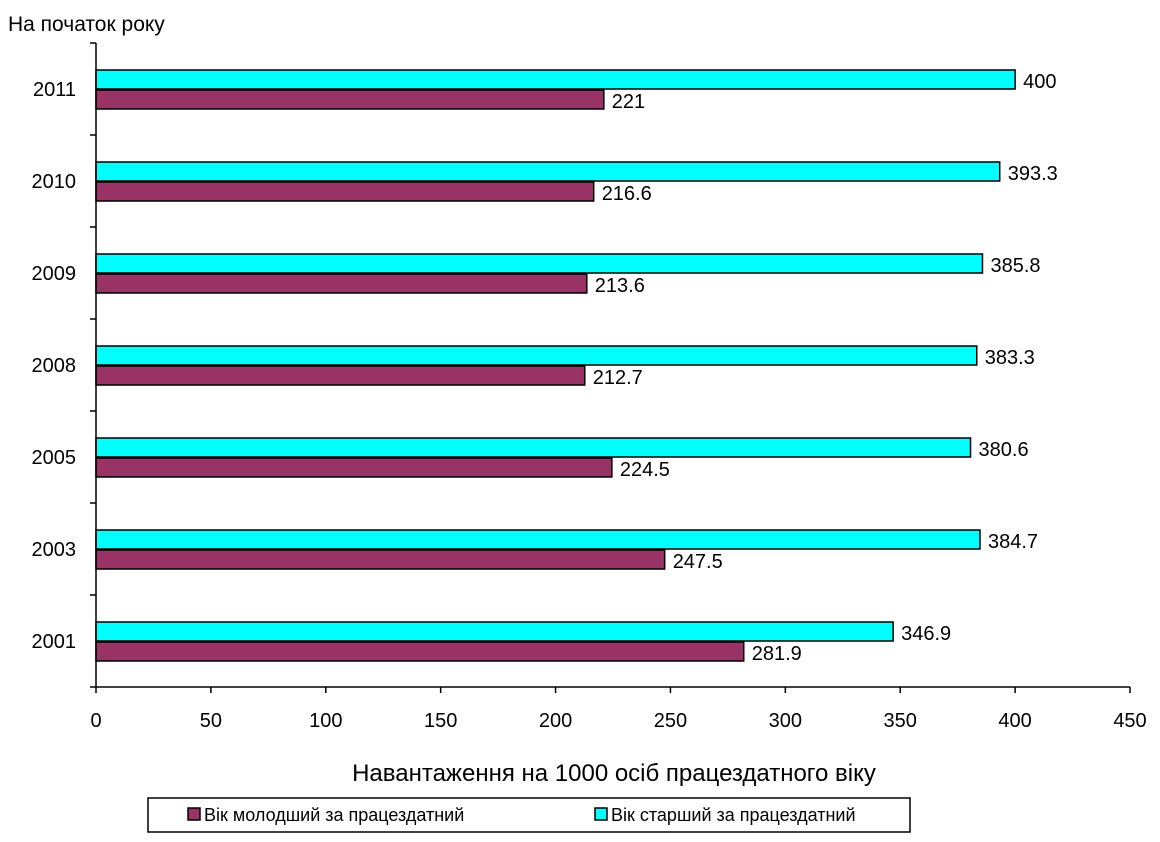 The height and width of the screenshot is (842, 1160). I want to click on bar-younger-2008, so click(340, 375).